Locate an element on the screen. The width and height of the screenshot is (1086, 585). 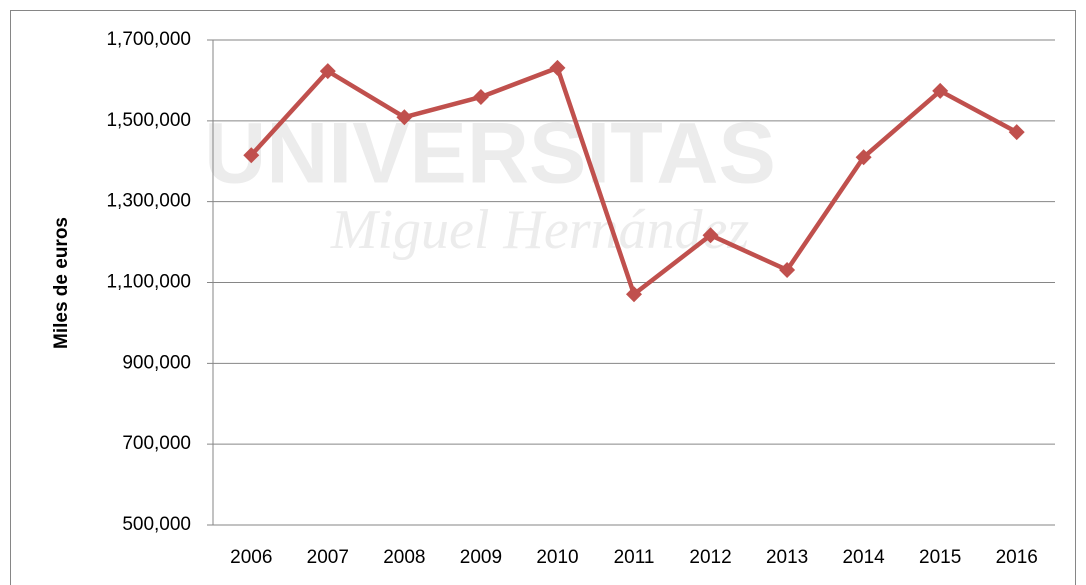
y-tick-label: 700,000 is located at coordinates (156, 443).